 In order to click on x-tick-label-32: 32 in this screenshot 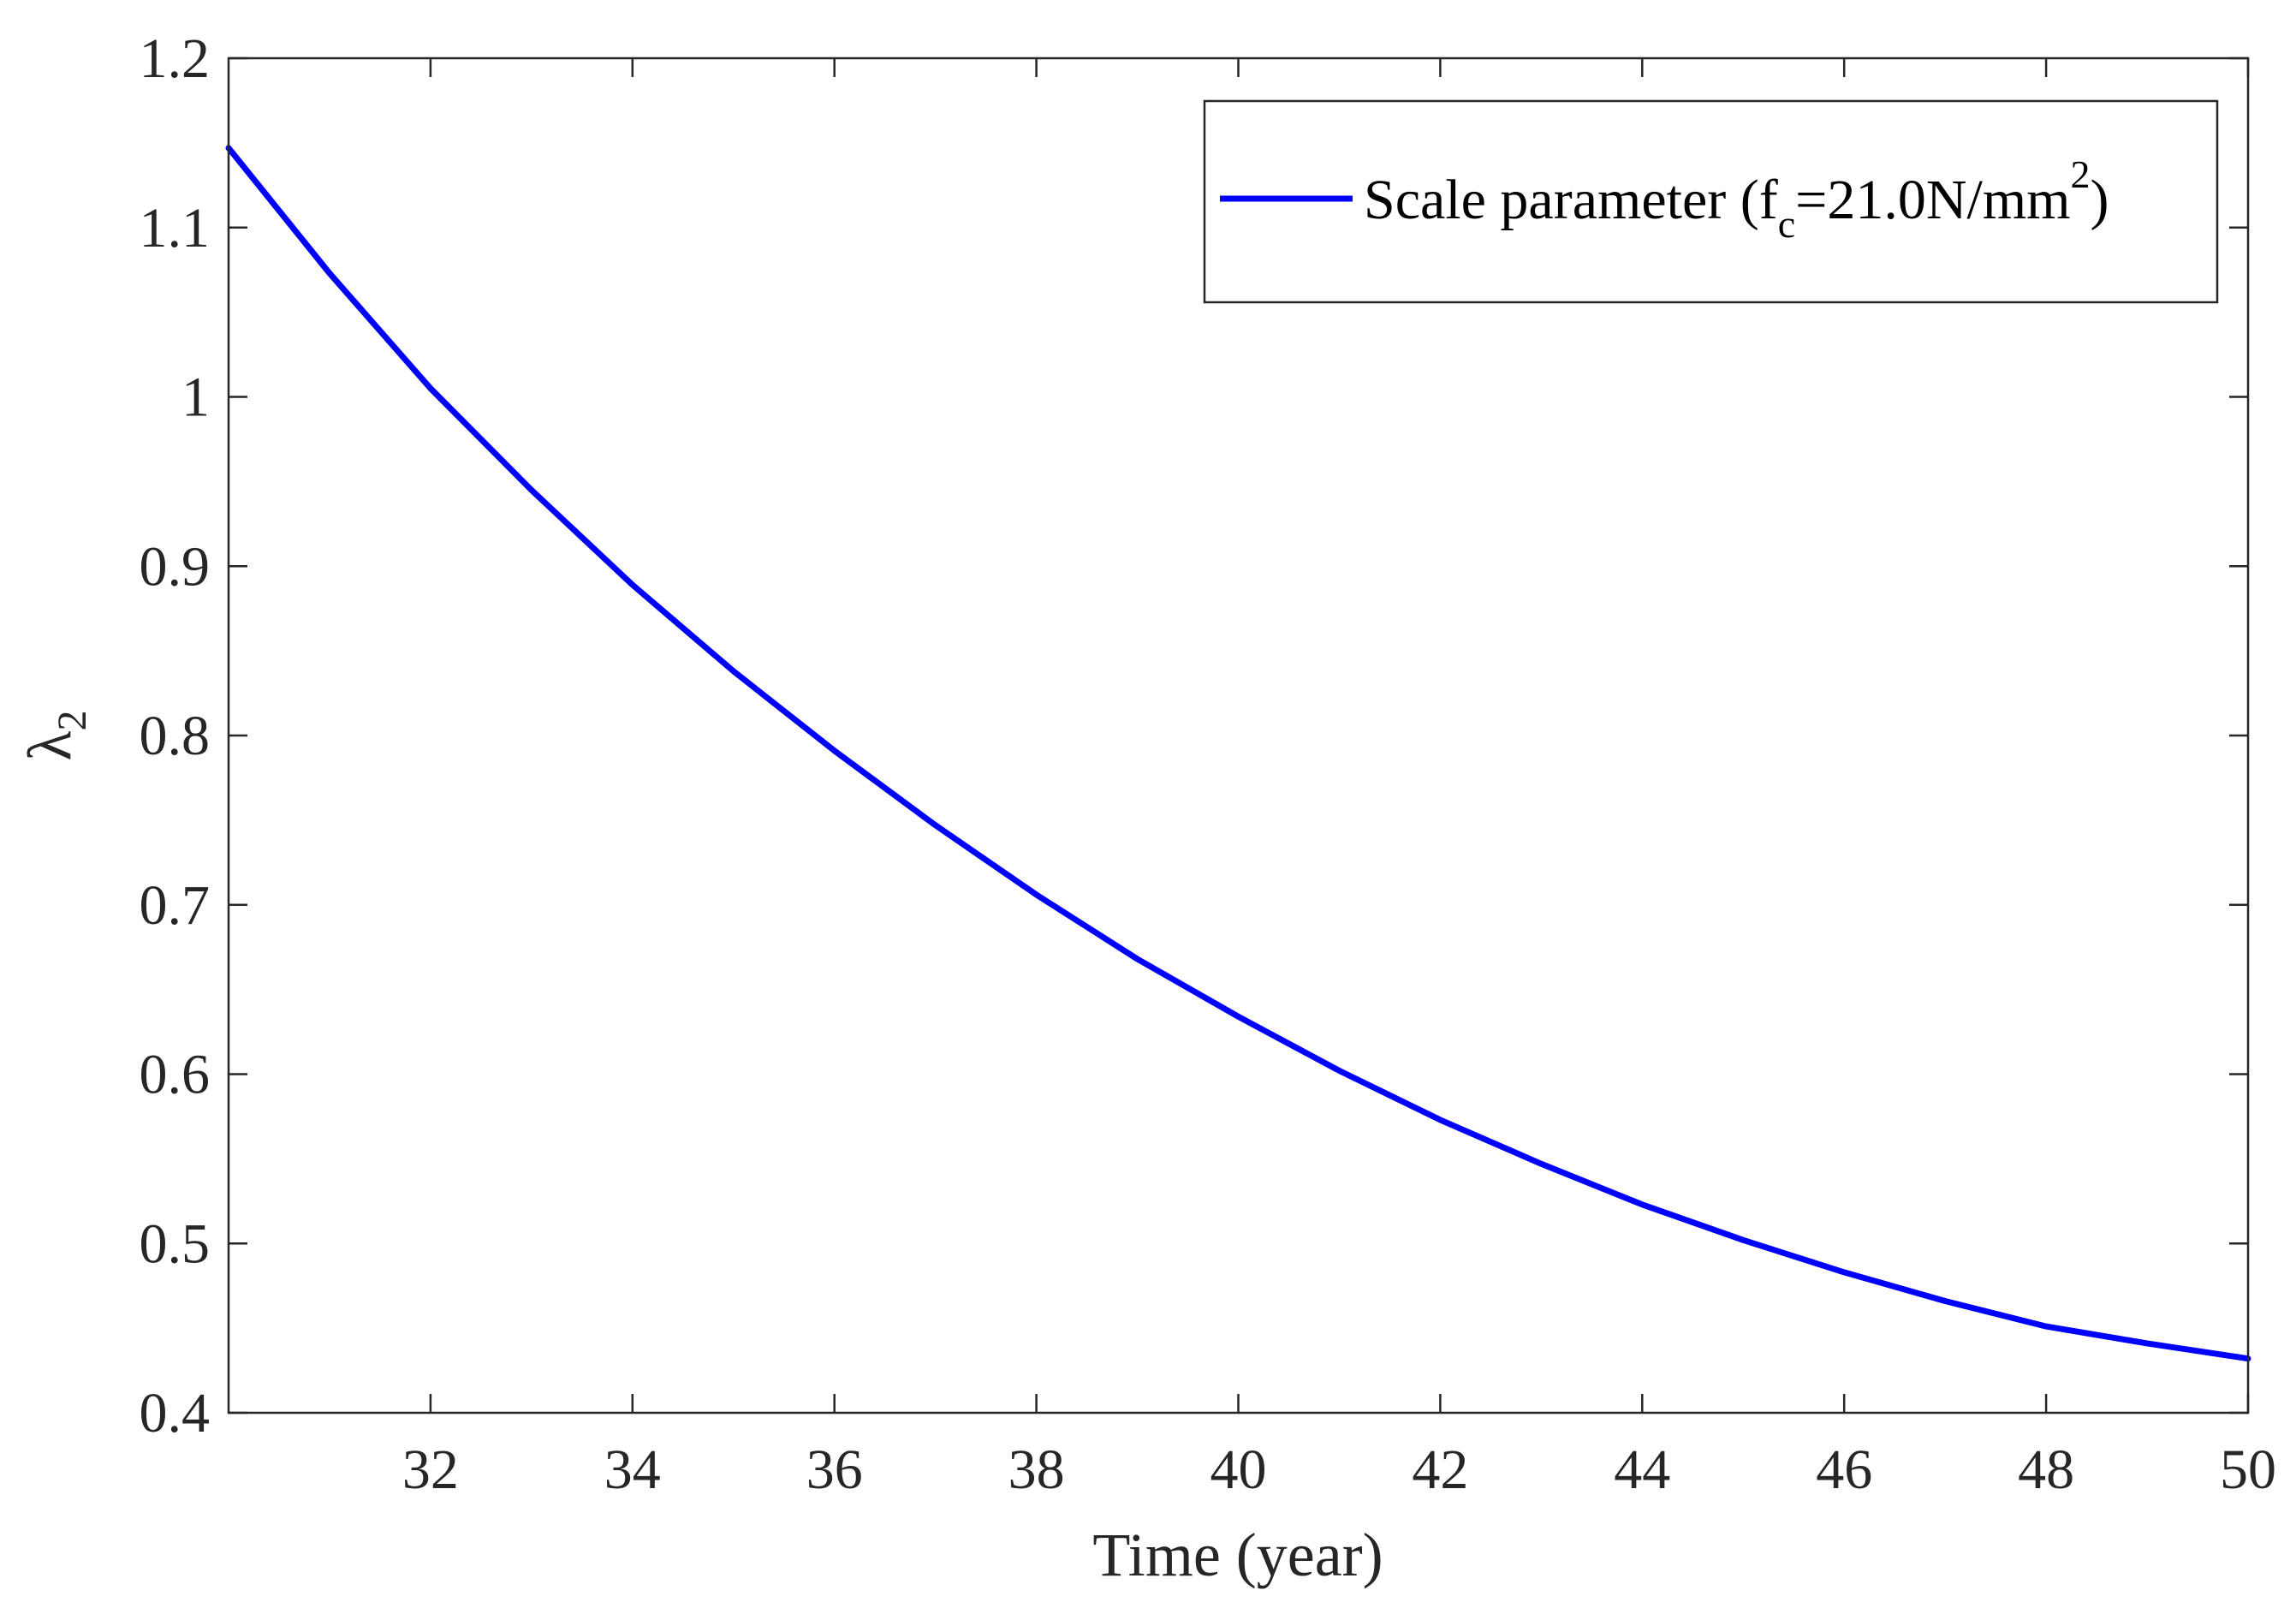, I will do `click(430, 1469)`.